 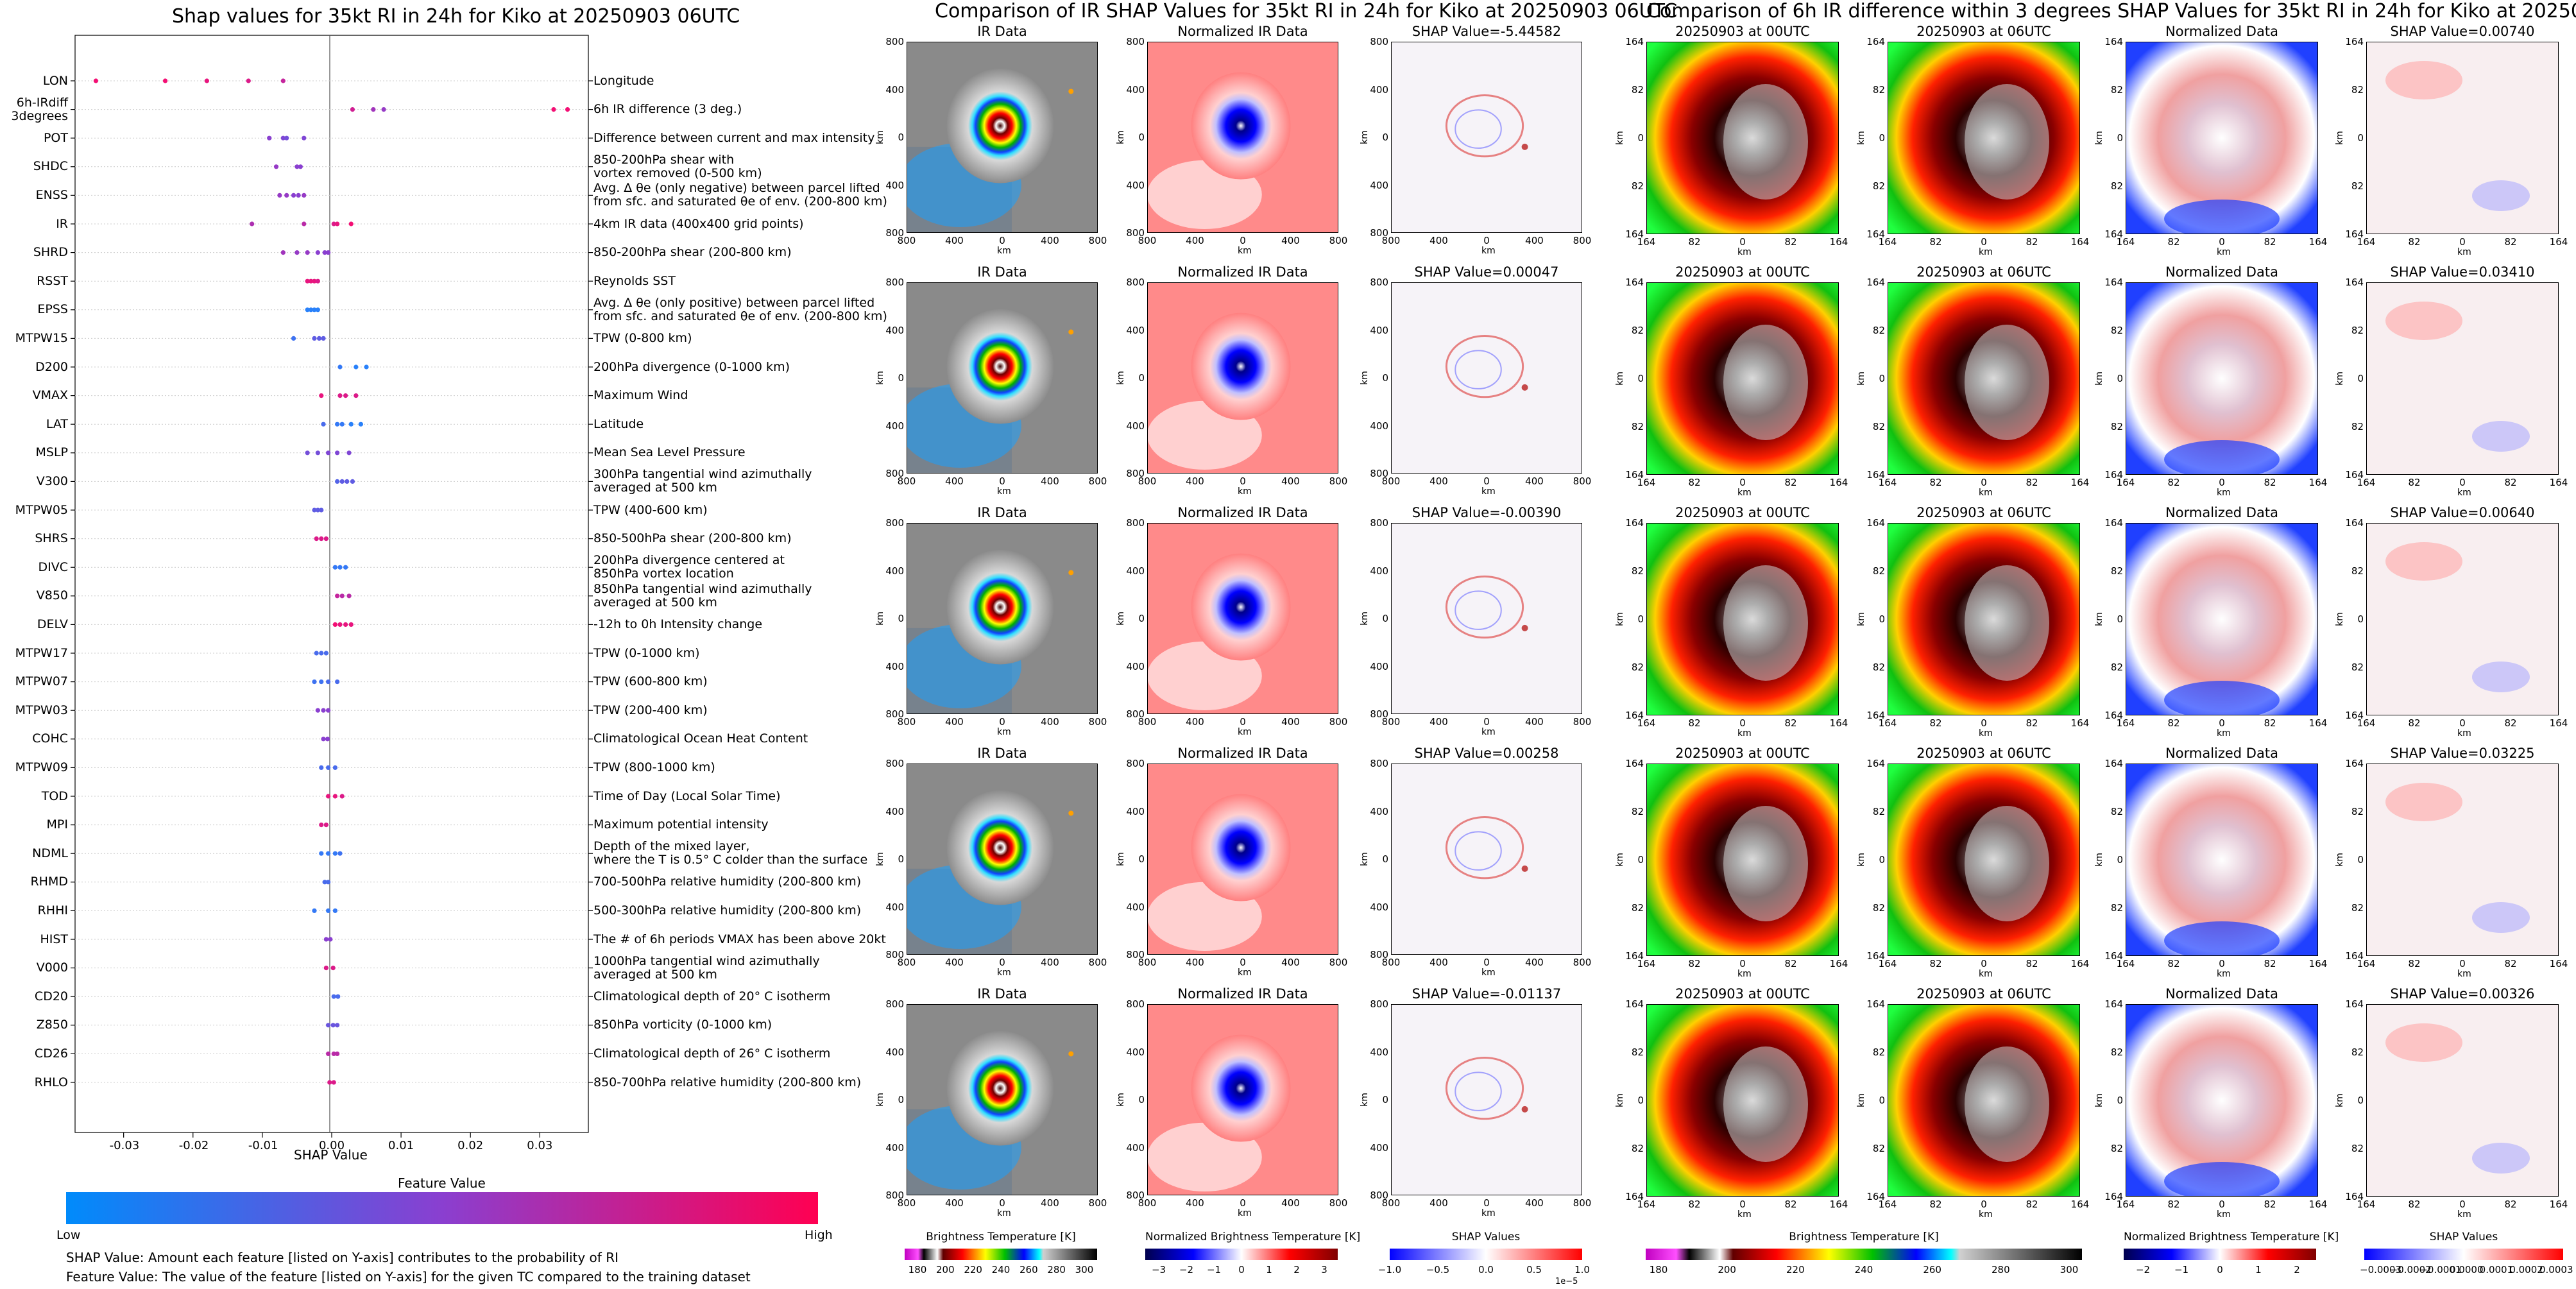 I want to click on mid-r0-c2-ytick-0: 800, so click(x=1379, y=41).